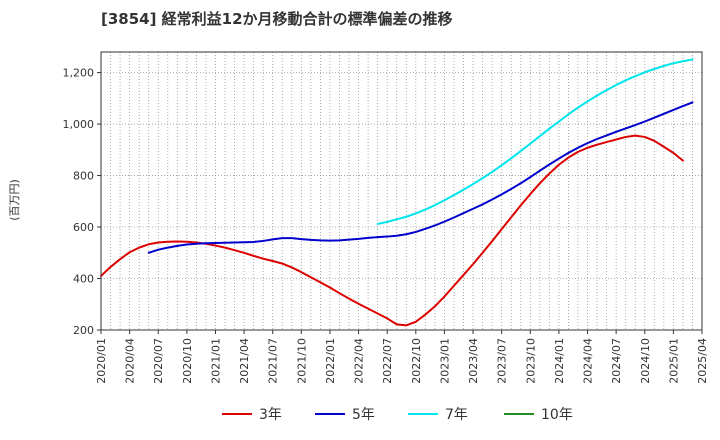 The image size is (720, 440). I want to click on x-tick-label: 2022/10, so click(416, 361).